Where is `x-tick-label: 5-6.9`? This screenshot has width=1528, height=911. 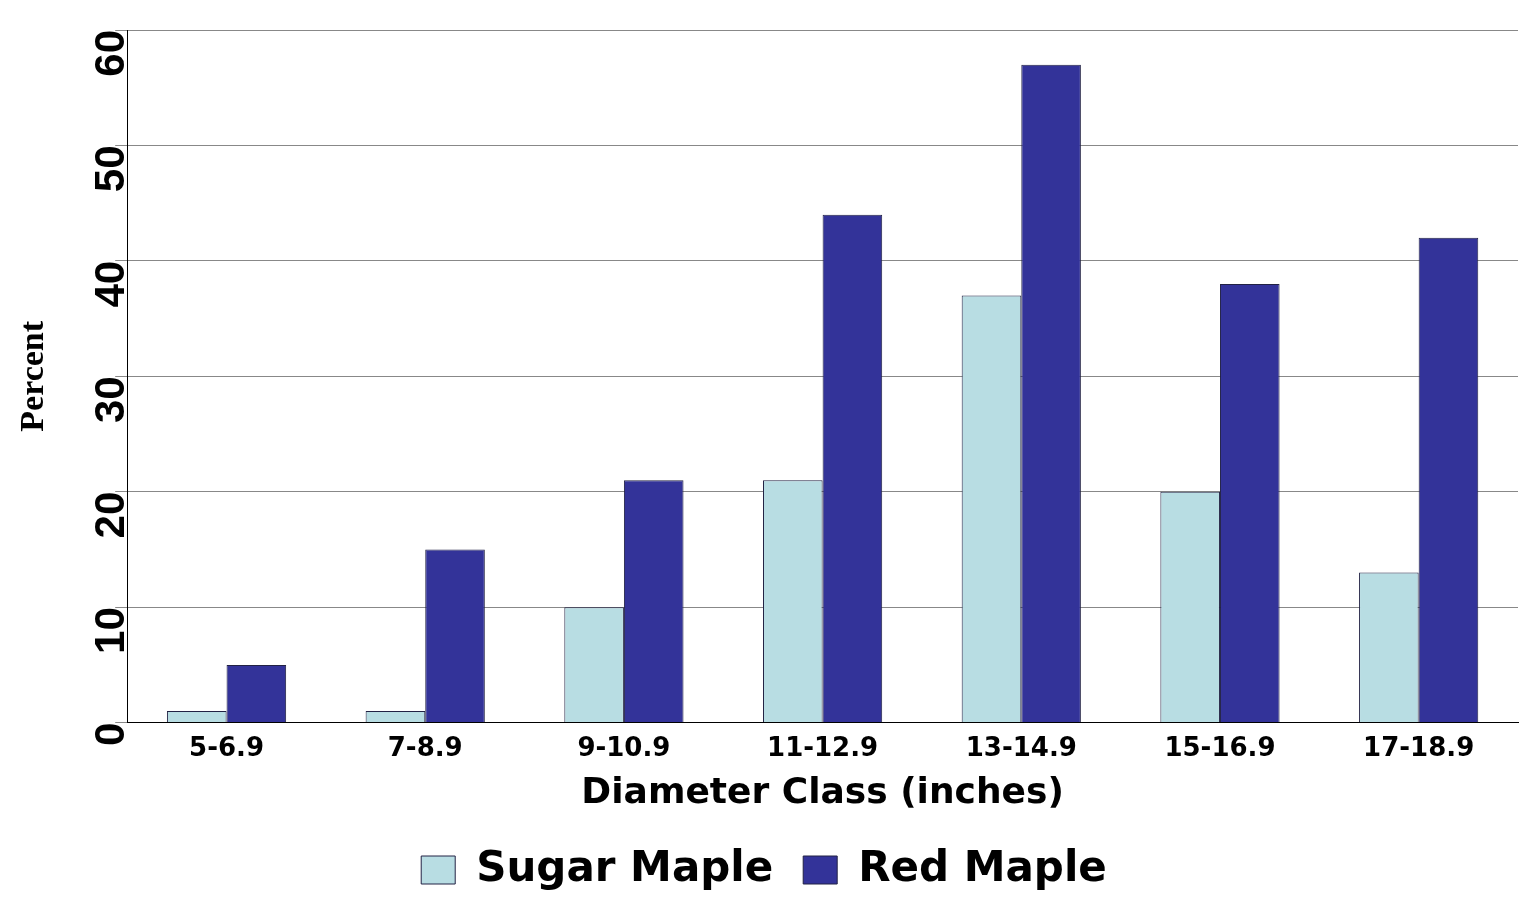 x-tick-label: 5-6.9 is located at coordinates (227, 746).